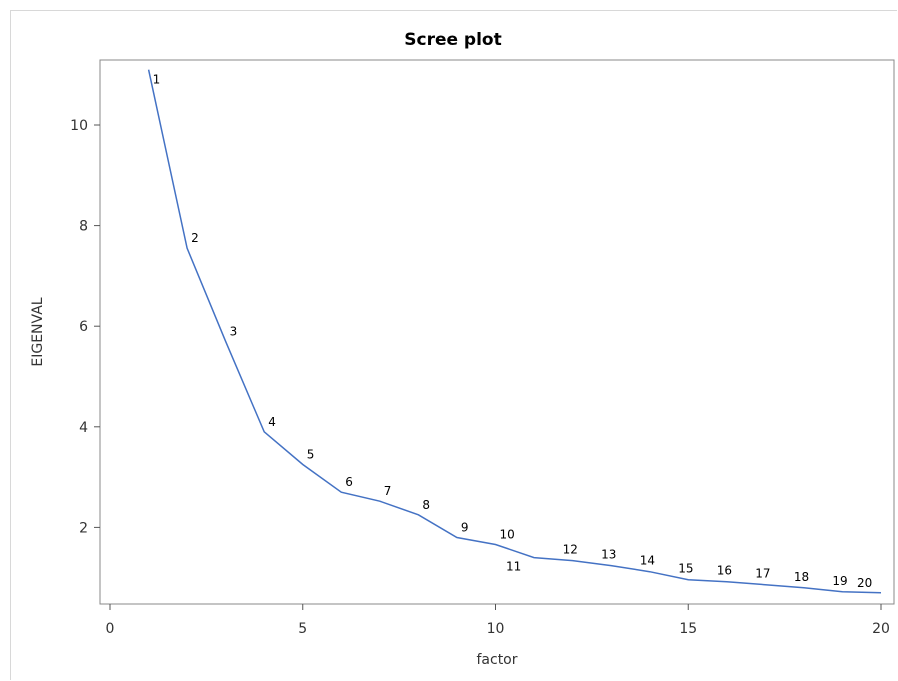  I want to click on x-tick-label: 0, so click(110, 629).